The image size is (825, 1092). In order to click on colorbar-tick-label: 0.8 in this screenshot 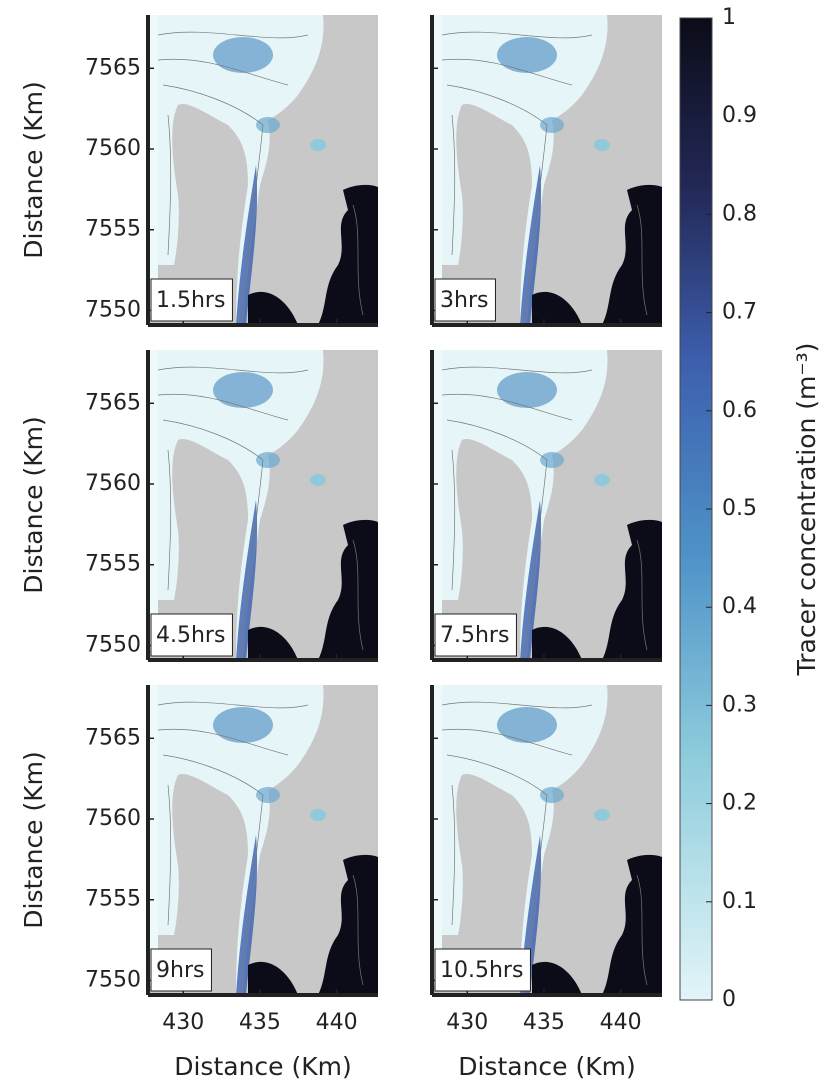, I will do `click(739, 213)`.